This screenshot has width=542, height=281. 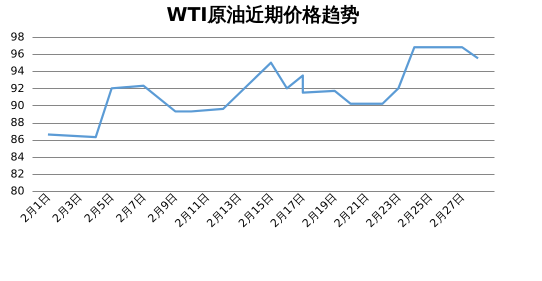 What do you see at coordinates (17, 123) in the screenshot?
I see `y-tick-label: 88` at bounding box center [17, 123].